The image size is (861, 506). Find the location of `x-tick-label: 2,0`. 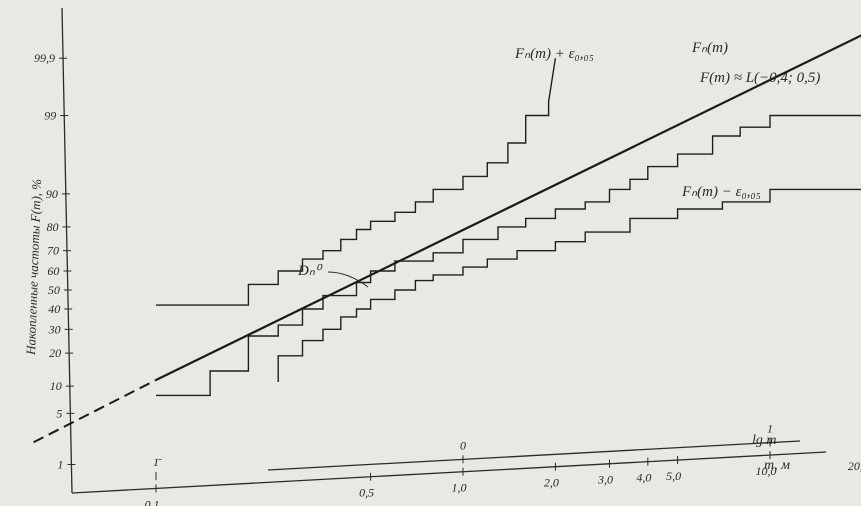

x-tick-label: 2,0 is located at coordinates (551, 483).